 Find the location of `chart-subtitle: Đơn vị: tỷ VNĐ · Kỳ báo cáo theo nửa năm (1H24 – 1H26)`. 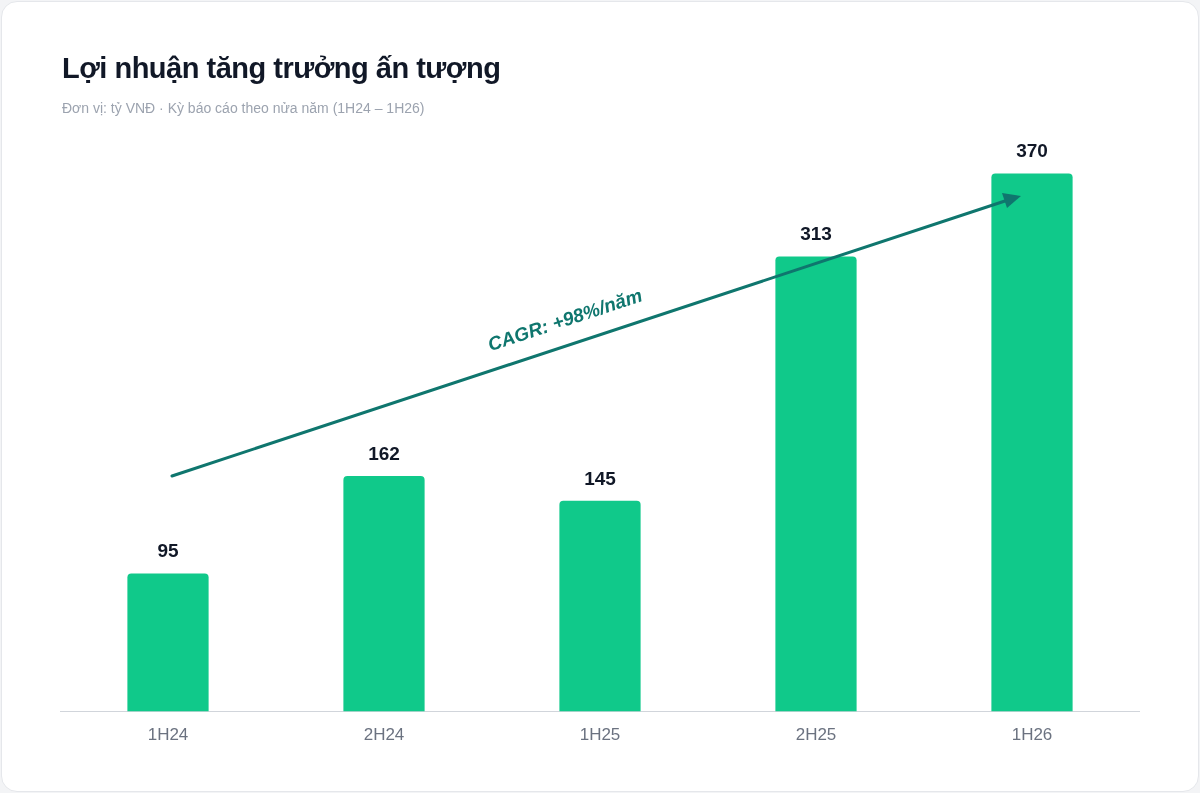

chart-subtitle: Đơn vị: tỷ VNĐ · Kỳ báo cáo theo nửa năm (1H24 – 1H26) is located at coordinates (243, 108).